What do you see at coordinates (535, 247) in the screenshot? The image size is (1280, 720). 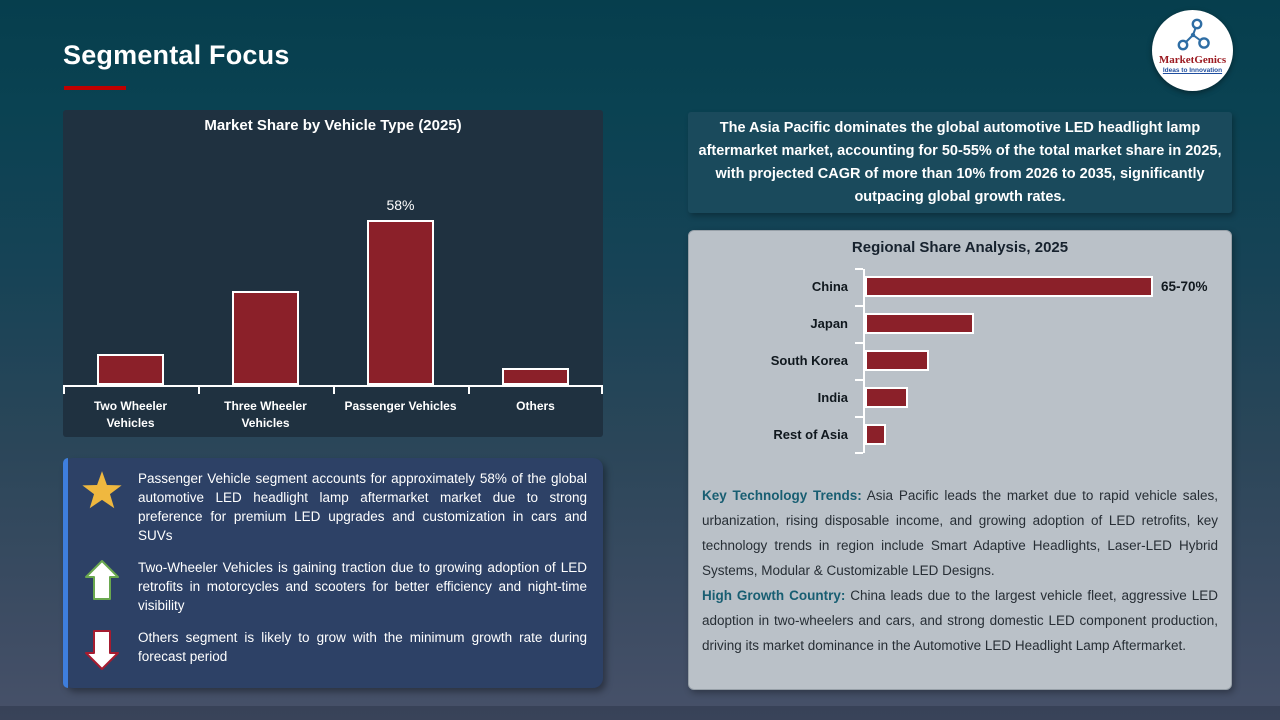 I see `bar-column-others` at bounding box center [535, 247].